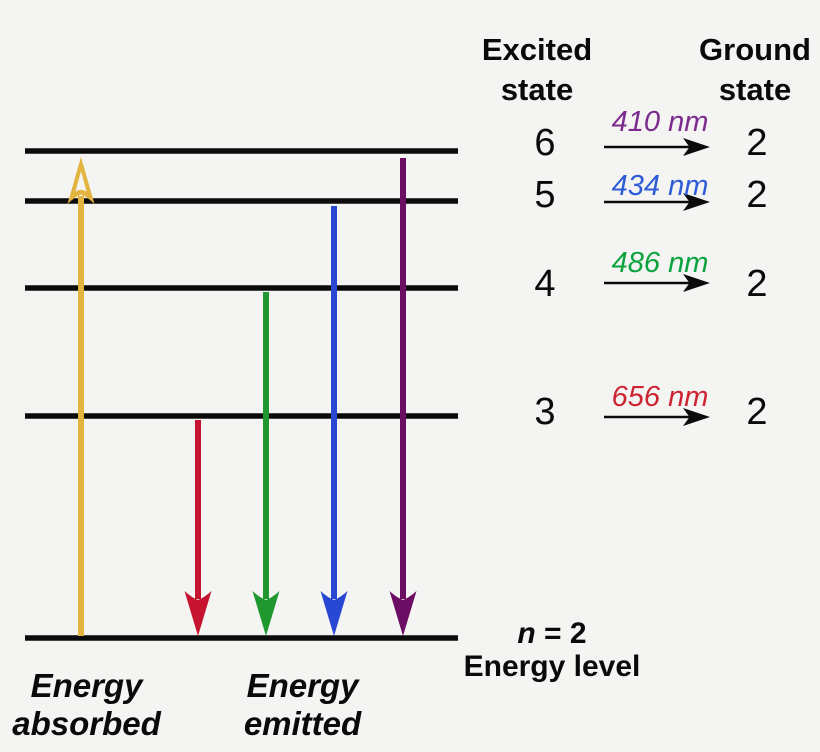 Image resolution: width=820 pixels, height=752 pixels. I want to click on ground-level-row3: 2, so click(757, 412).